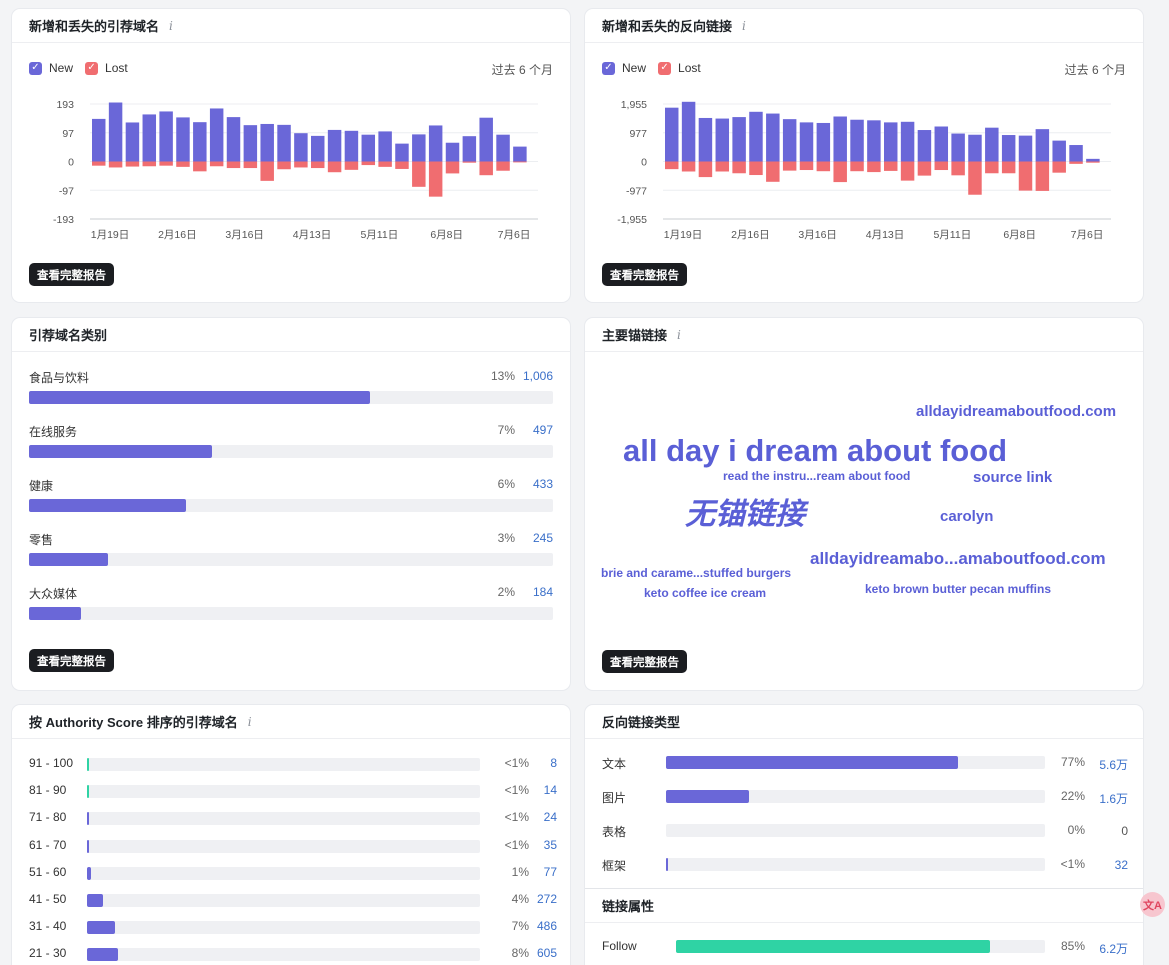  Describe the element at coordinates (133, 722) in the screenshot. I see `card-title: 按 Authority Score 排序的引荐域名` at that location.